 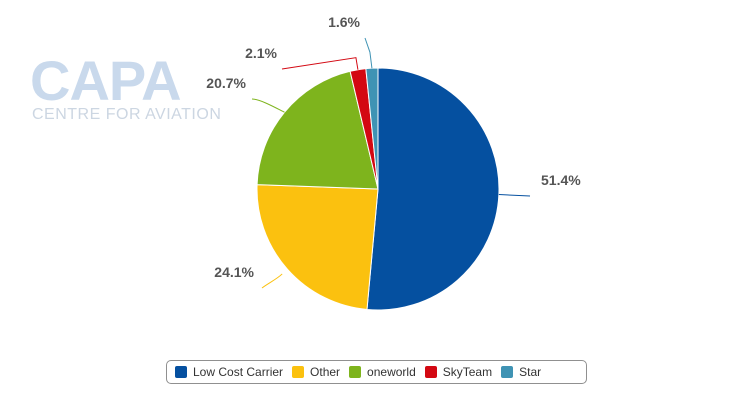 I want to click on data-label-low-cost-carrier: 51.4%, so click(x=561, y=180).